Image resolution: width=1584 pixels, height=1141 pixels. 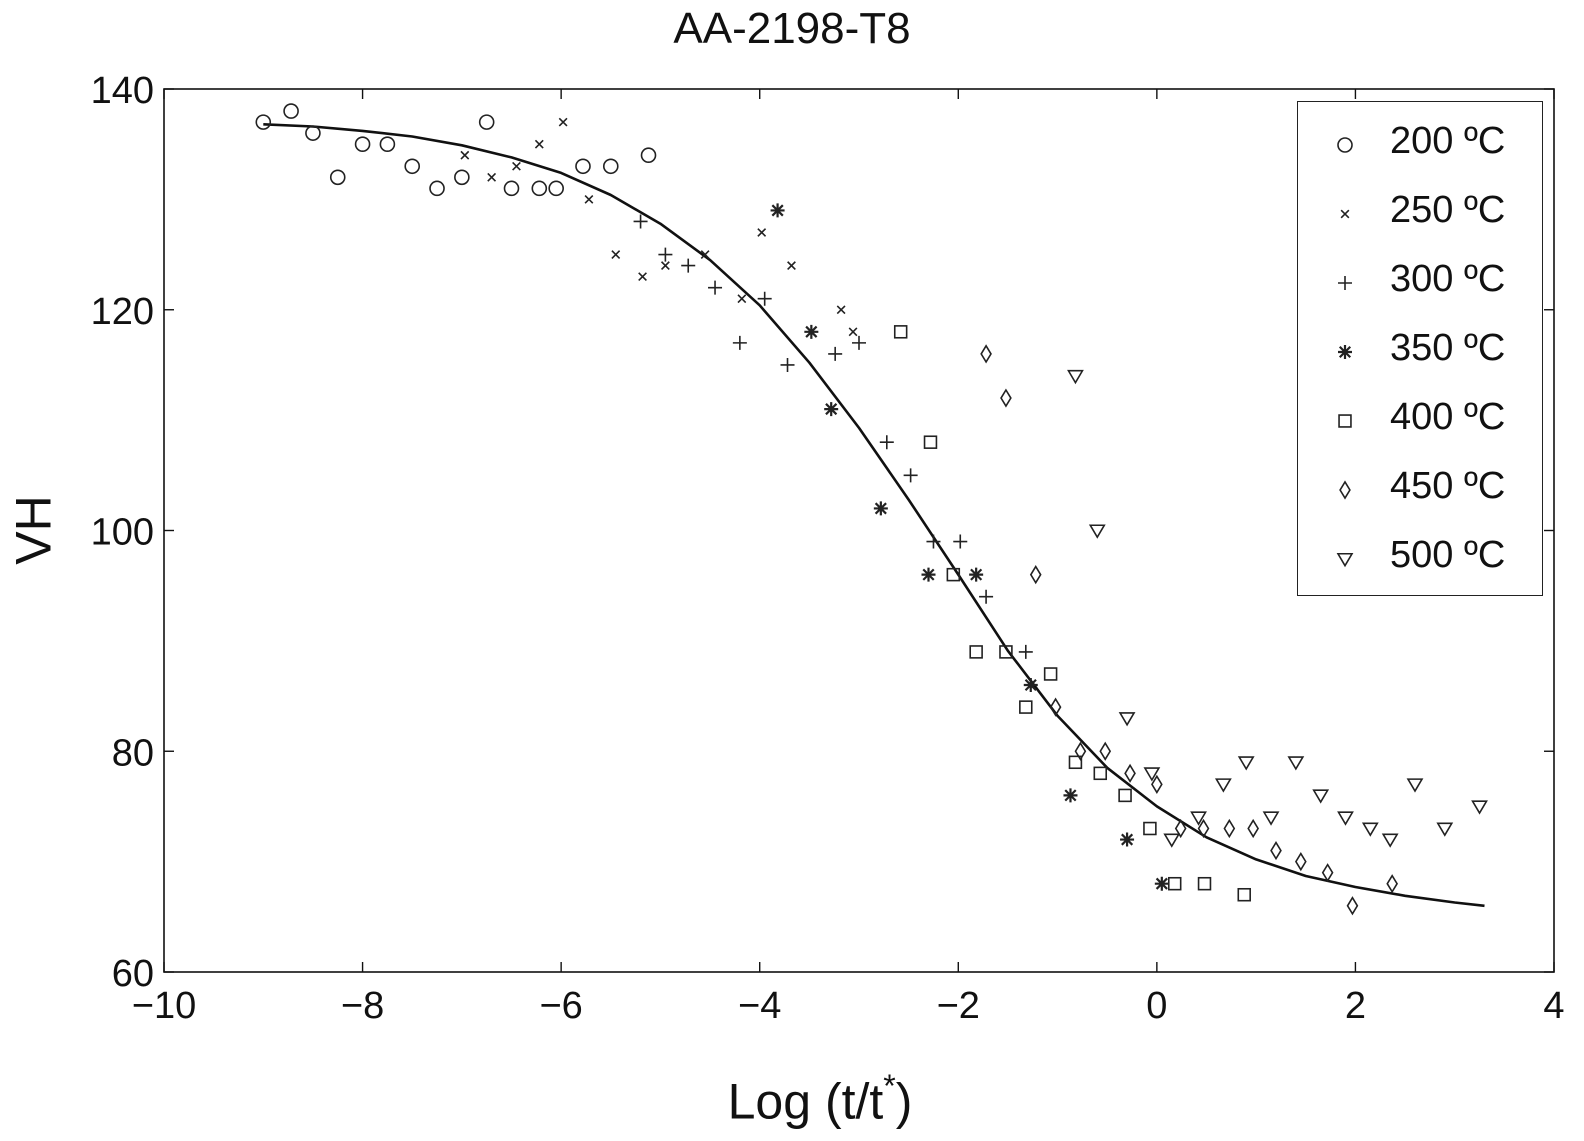 I want to click on legend-star-marker-icon, so click(x=1345, y=352).